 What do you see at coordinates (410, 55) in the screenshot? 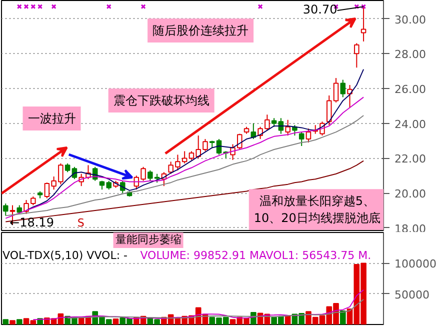
I see `y-tick-label: 28.00` at bounding box center [410, 55].